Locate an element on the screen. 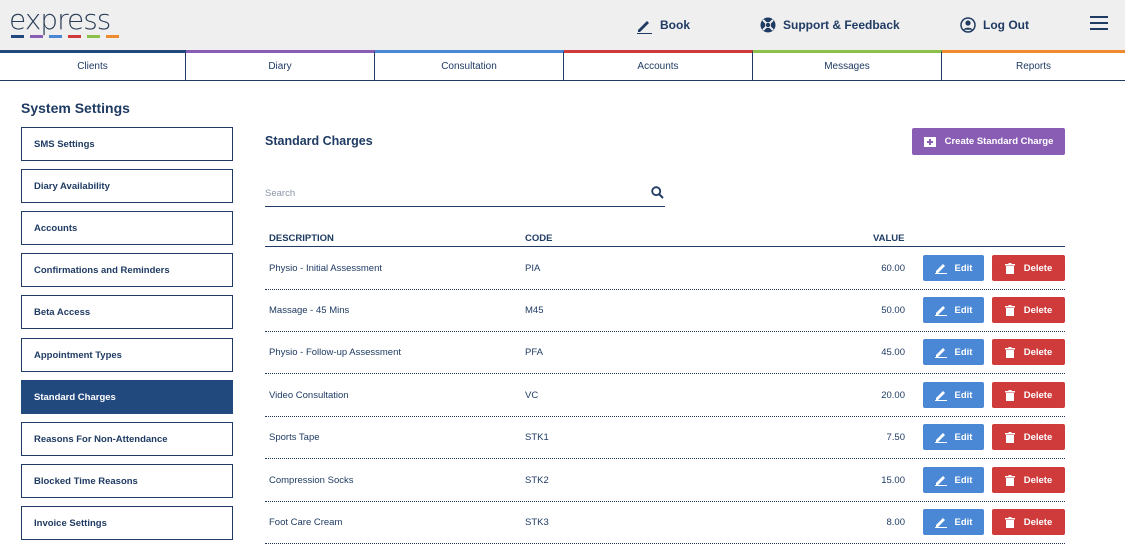 Image resolution: width=1125 pixels, height=546 pixels. create-standard-charge-button: Create Standard Charge is located at coordinates (988, 141).